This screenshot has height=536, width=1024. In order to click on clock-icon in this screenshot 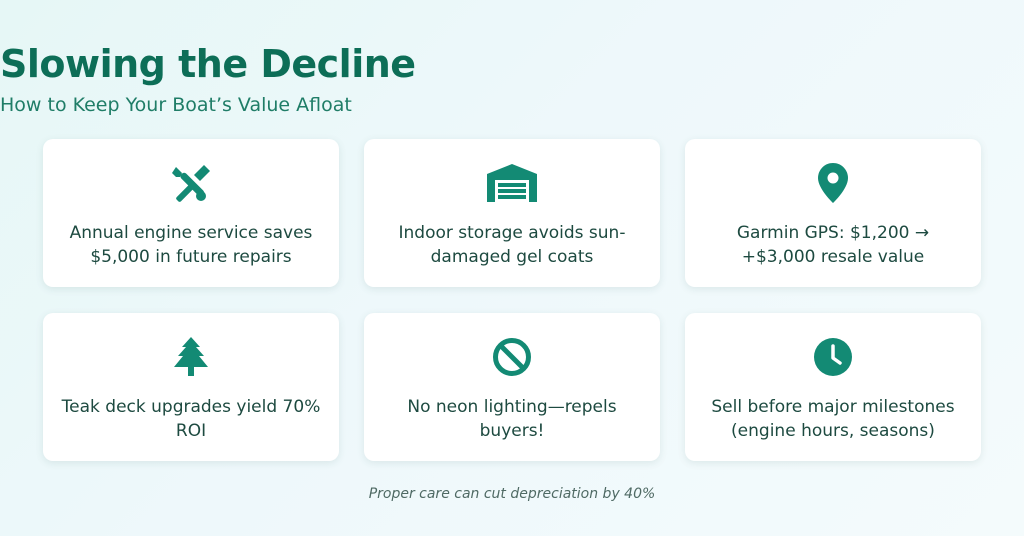, I will do `click(833, 357)`.